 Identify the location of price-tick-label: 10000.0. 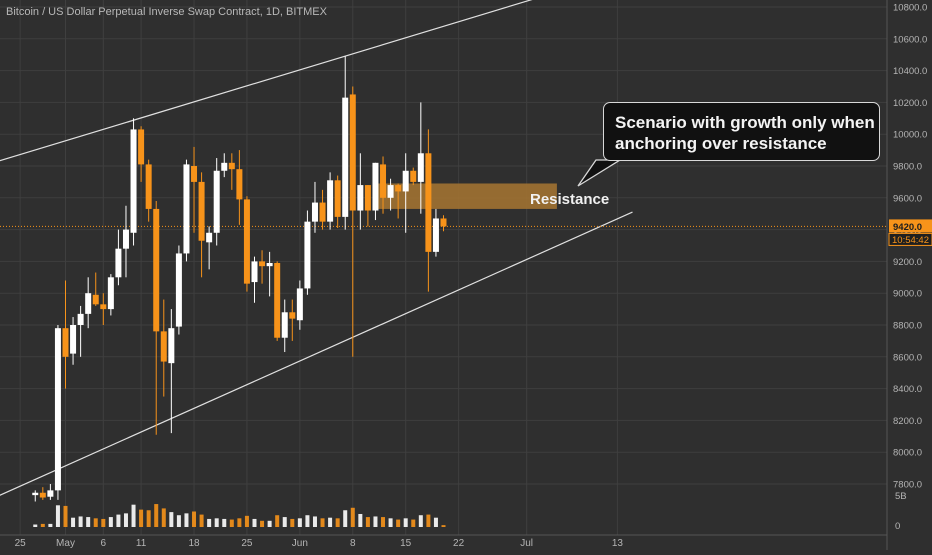
(910, 135).